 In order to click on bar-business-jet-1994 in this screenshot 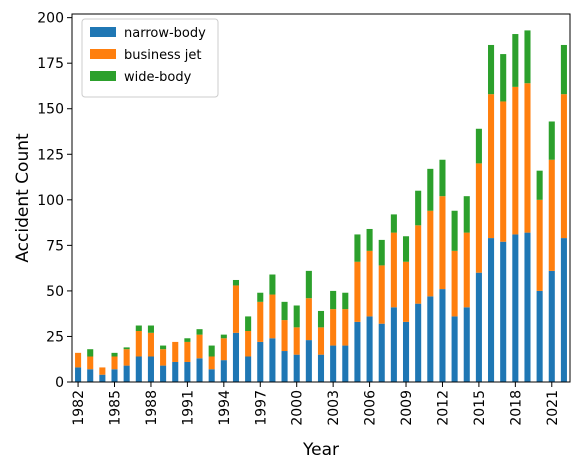, I will do `click(223, 349)`.